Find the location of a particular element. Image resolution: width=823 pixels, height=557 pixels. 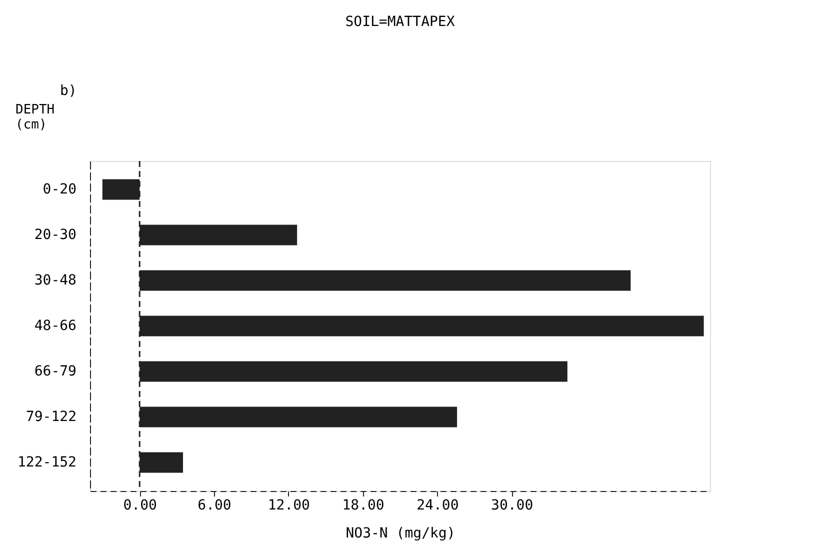

text: b) is located at coordinates (68, 91).